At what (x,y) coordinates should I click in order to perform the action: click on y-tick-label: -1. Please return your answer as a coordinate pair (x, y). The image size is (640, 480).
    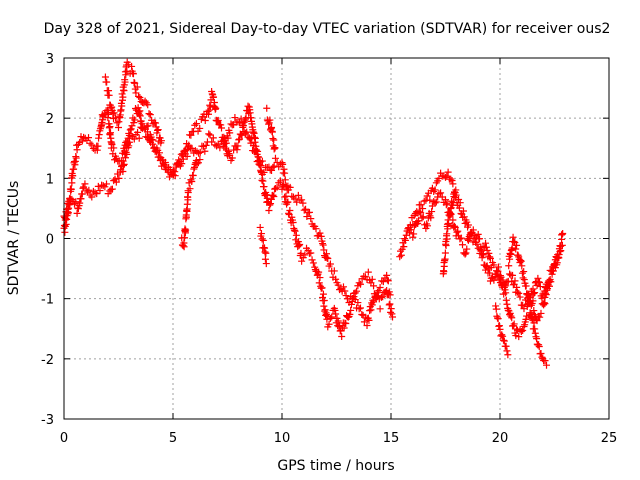
    Looking at the image, I should click on (47, 300).